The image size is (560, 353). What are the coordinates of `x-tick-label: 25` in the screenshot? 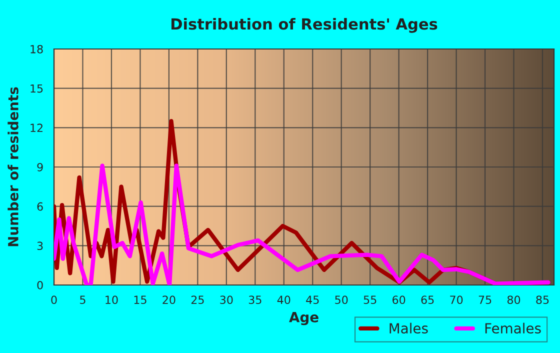 It's located at (197, 300).